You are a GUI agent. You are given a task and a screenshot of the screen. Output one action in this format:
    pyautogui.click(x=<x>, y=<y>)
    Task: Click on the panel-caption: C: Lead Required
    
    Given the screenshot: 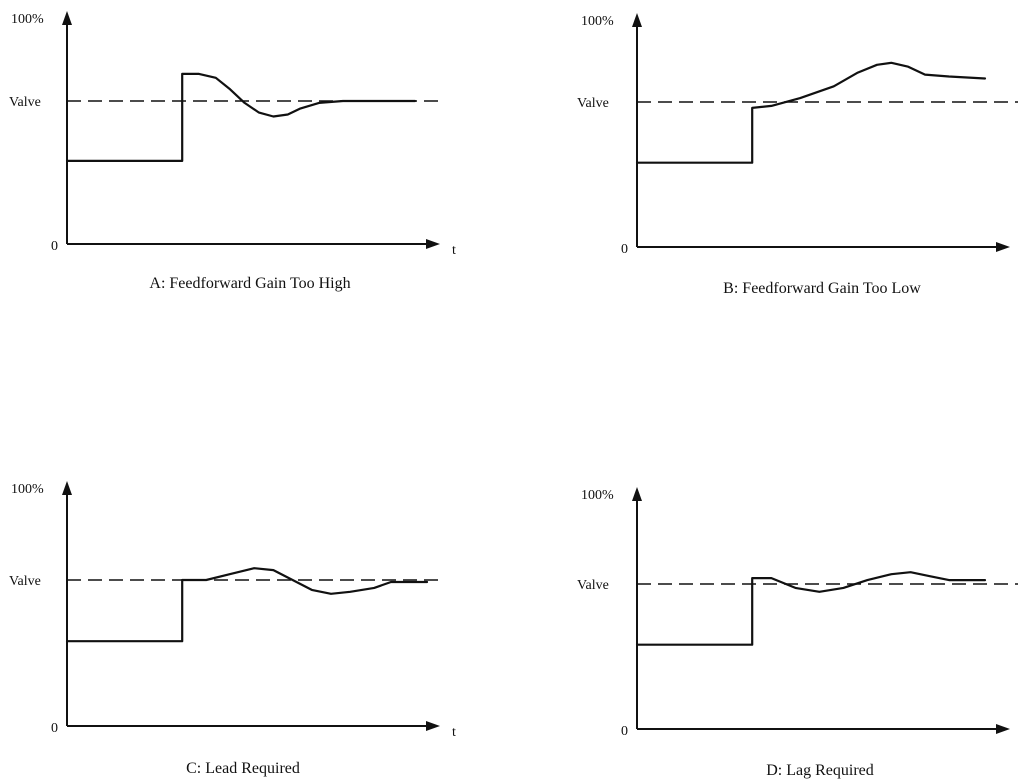 What is the action you would take?
    pyautogui.click(x=243, y=768)
    